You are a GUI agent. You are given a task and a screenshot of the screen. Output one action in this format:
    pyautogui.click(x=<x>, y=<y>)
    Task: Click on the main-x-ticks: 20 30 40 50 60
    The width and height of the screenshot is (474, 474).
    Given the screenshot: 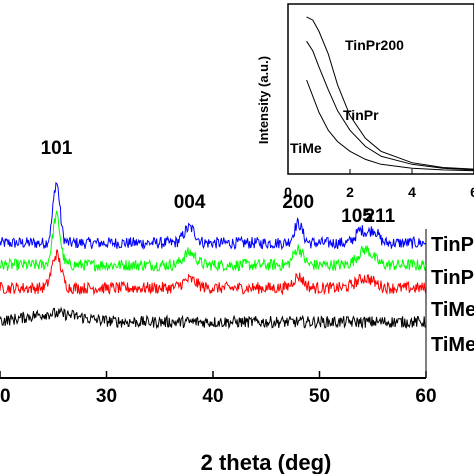 What is the action you would take?
    pyautogui.click(x=218, y=389)
    